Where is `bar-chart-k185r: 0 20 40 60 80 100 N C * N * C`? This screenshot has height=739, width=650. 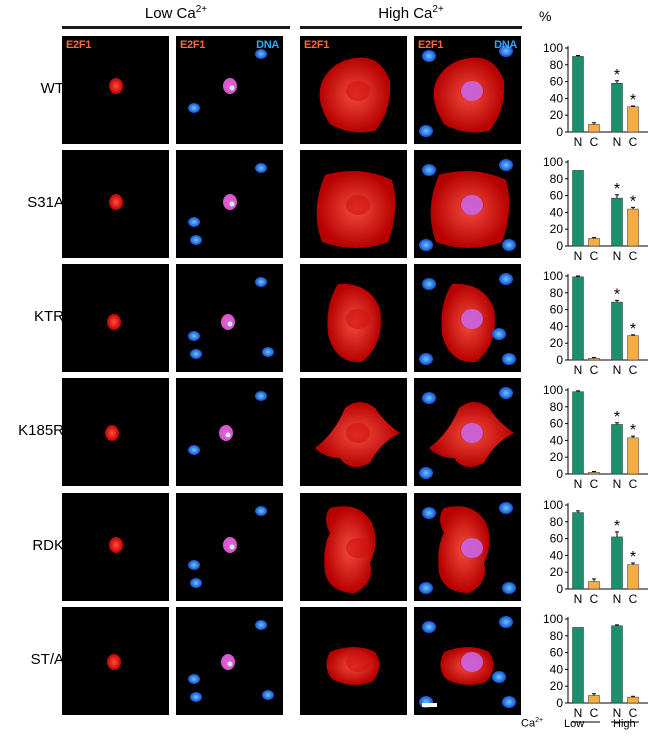 bar-chart-k185r: 0 20 40 60 80 100 N C * N * C is located at coordinates (593, 440).